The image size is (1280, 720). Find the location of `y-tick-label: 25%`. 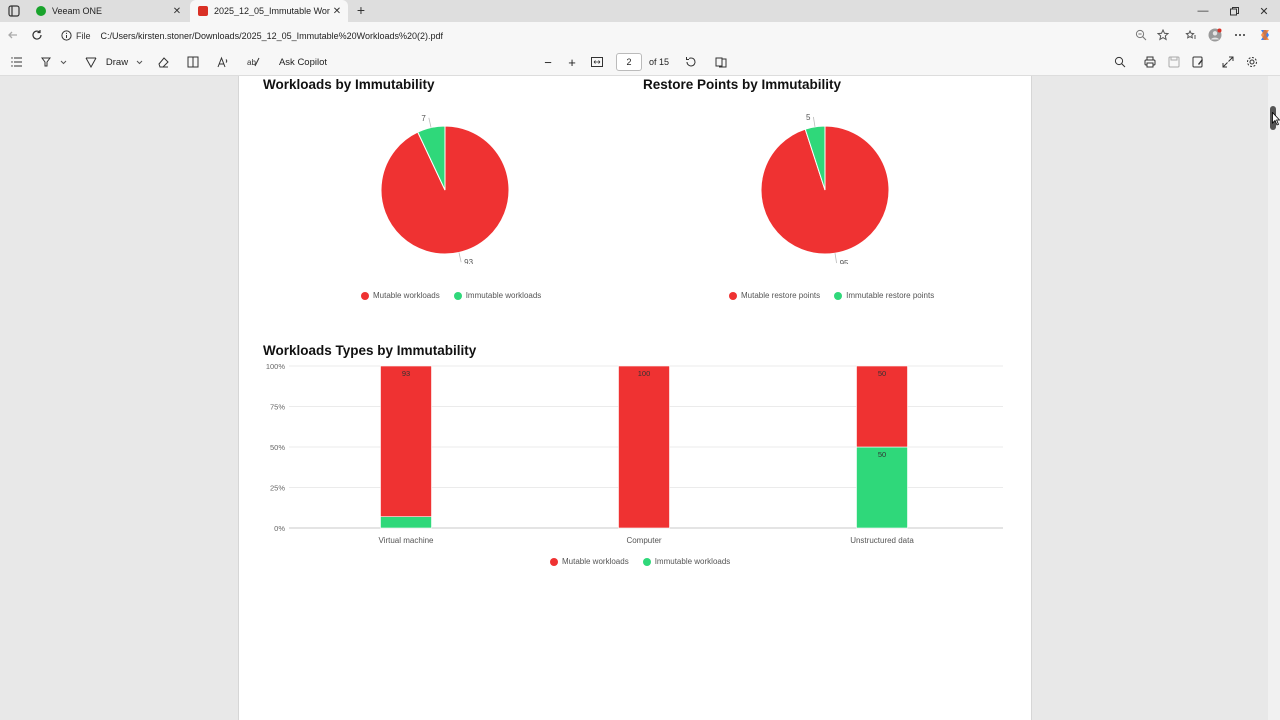

y-tick-label: 25% is located at coordinates (277, 488).